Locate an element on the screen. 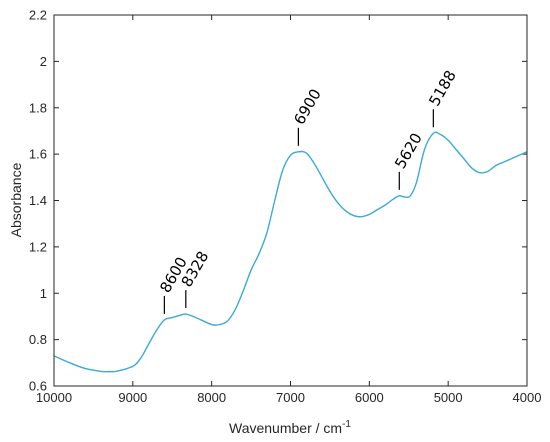 The image size is (550, 442). peak-label: 6900 is located at coordinates (307, 107).